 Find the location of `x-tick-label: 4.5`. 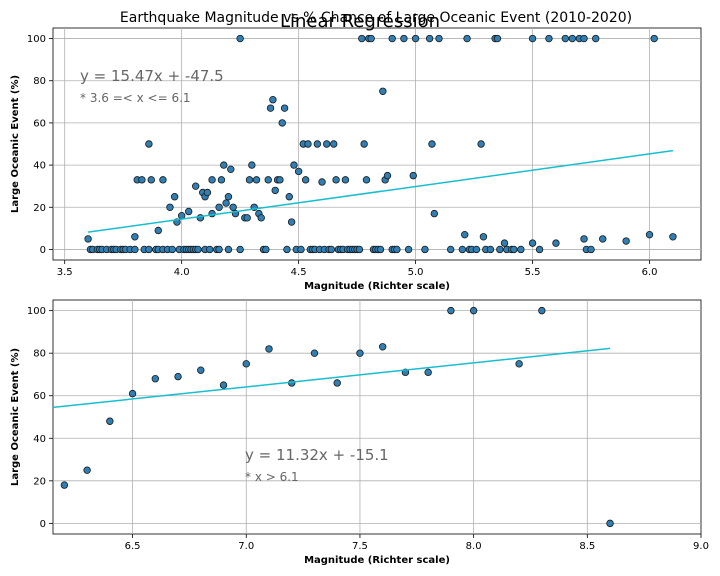

x-tick-label: 4.5 is located at coordinates (299, 272).